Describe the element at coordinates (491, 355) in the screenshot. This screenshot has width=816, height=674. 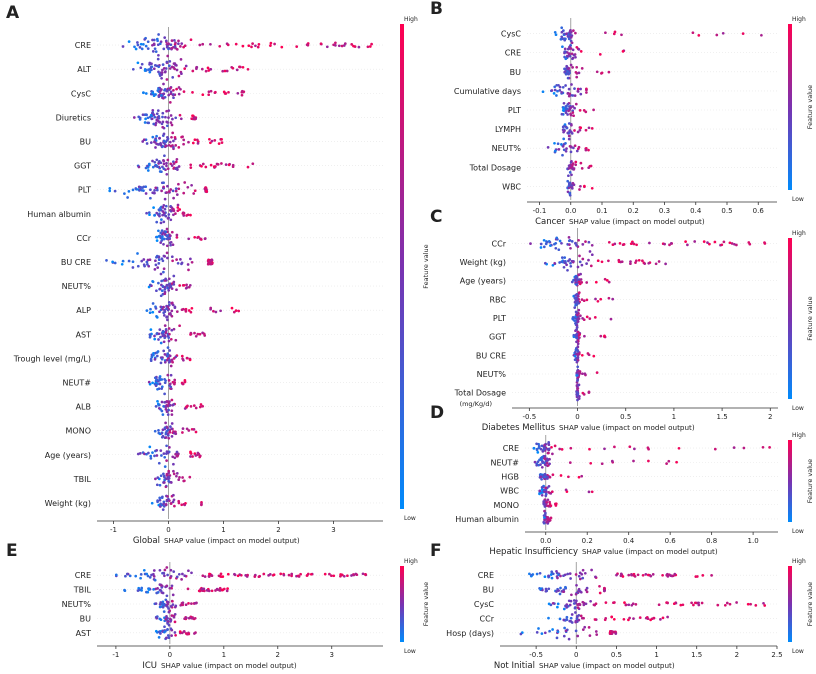
I see `feature-label: BU CRE` at that location.